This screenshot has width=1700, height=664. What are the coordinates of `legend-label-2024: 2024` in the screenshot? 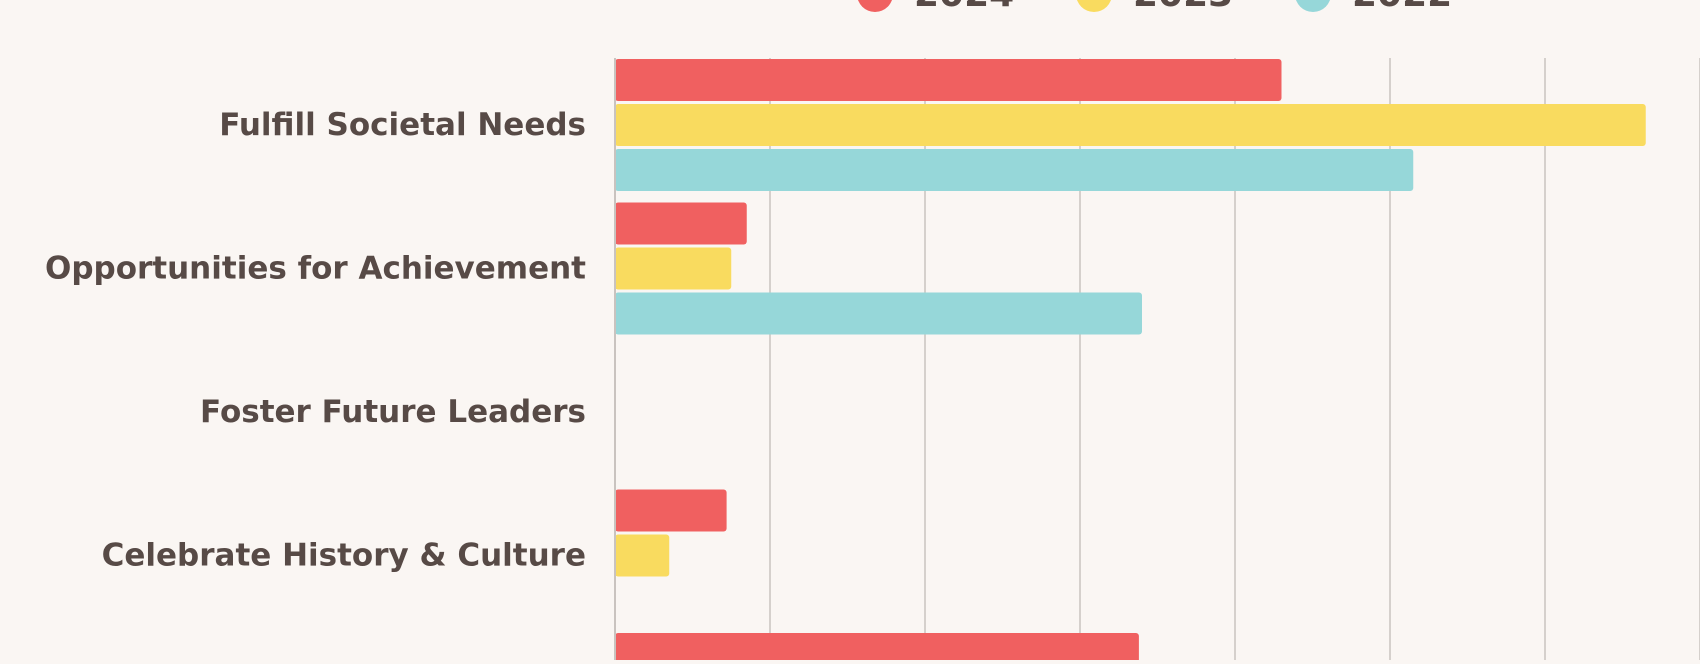 It's located at (964, 7).